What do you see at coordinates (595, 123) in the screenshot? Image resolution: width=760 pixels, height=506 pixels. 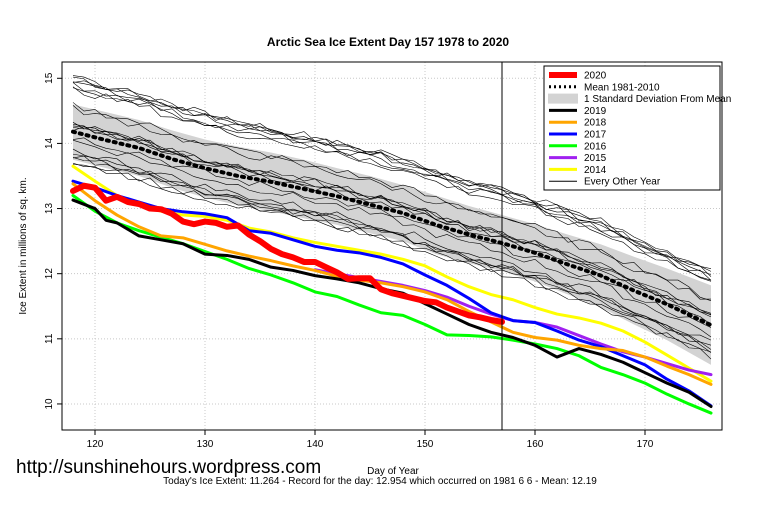 I see `legend-label: 2018` at bounding box center [595, 123].